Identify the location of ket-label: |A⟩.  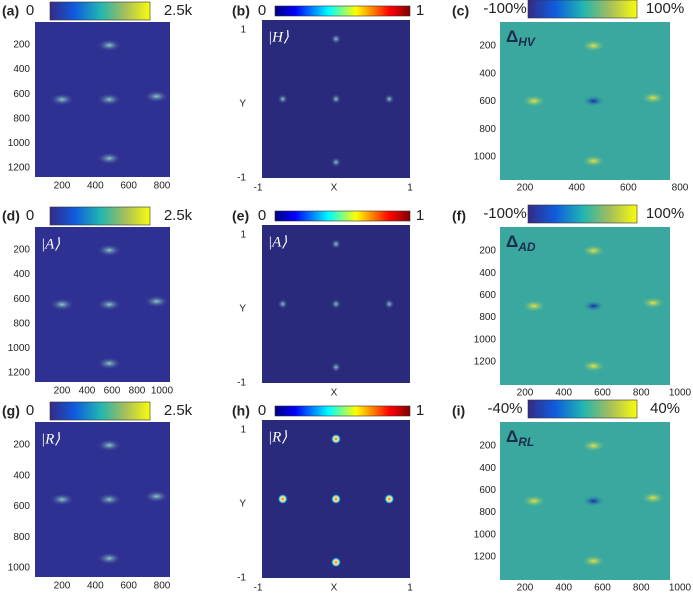
(277, 242).